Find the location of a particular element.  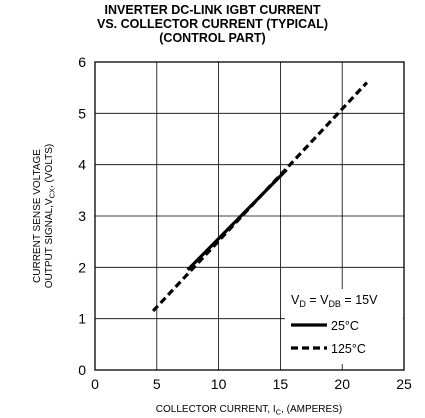

y-tick-label-3: 3 is located at coordinates (82, 216).